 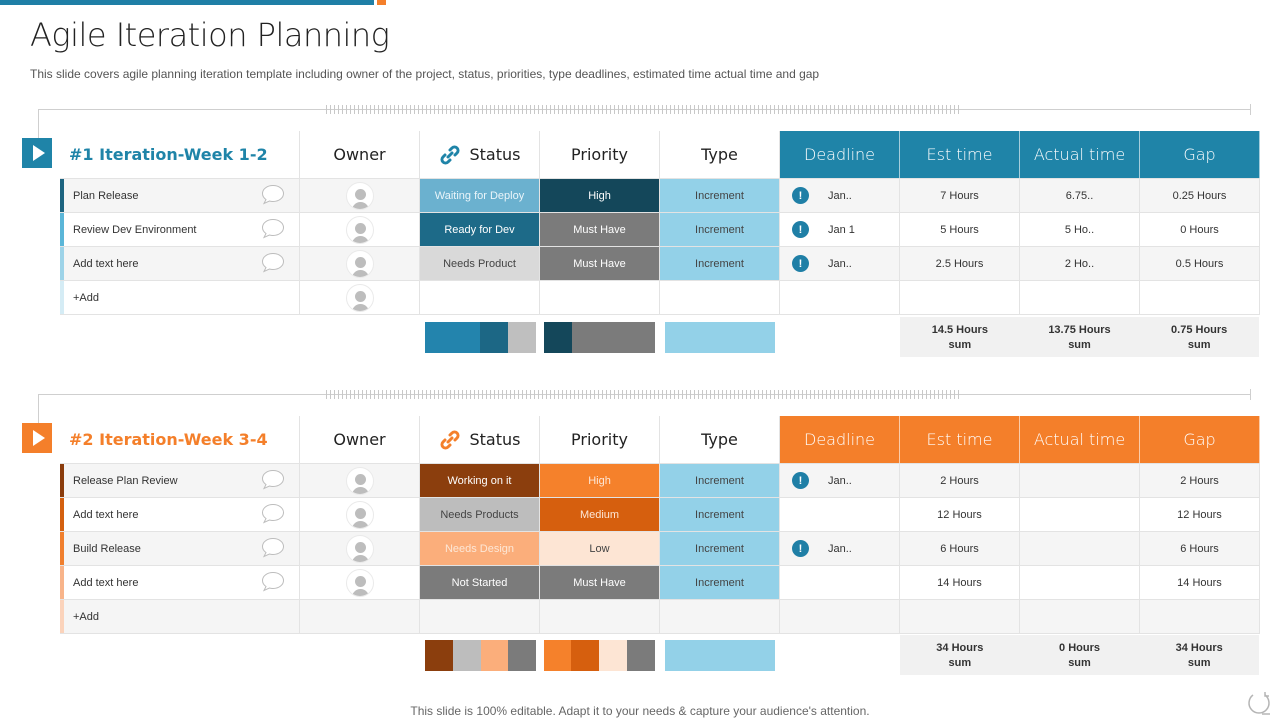 What do you see at coordinates (840, 263) in the screenshot?
I see `deadline-cell: ! Jan..` at bounding box center [840, 263].